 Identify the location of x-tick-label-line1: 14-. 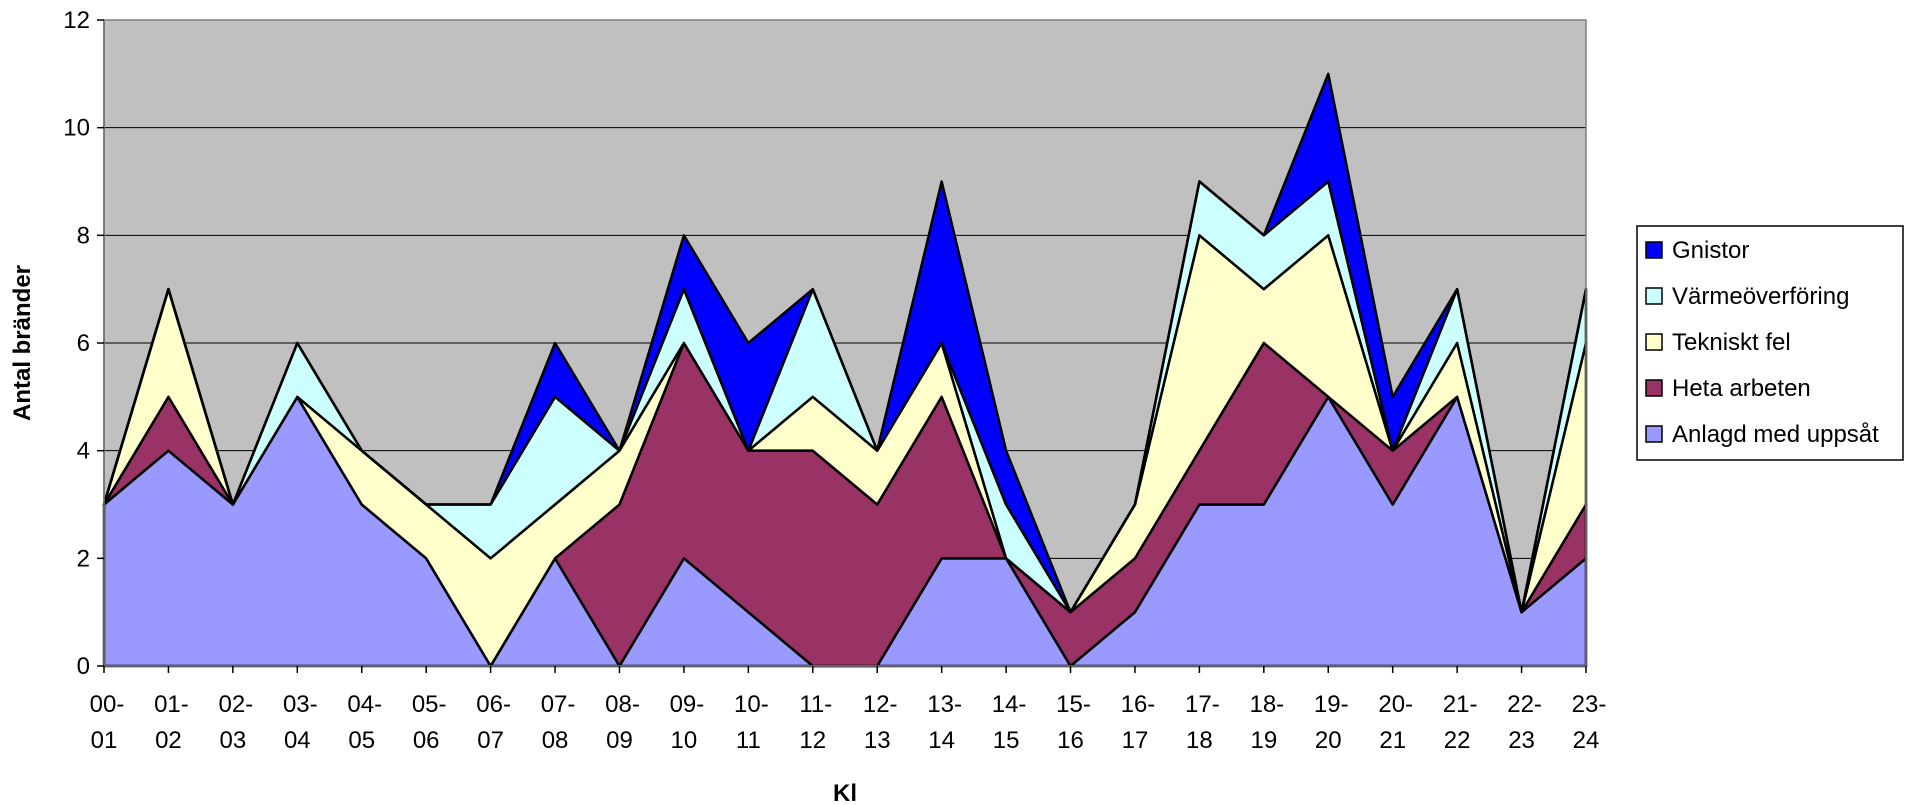
(1009, 704).